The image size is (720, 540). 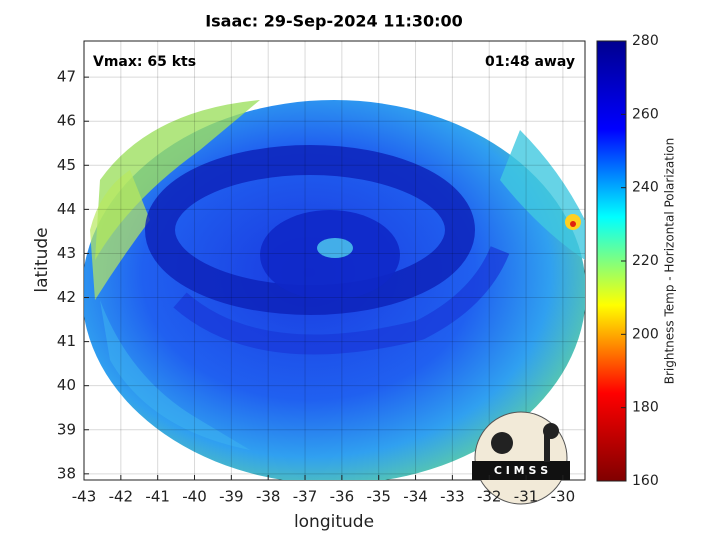 What do you see at coordinates (645, 334) in the screenshot?
I see `colorbar-tick-label: 200` at bounding box center [645, 334].